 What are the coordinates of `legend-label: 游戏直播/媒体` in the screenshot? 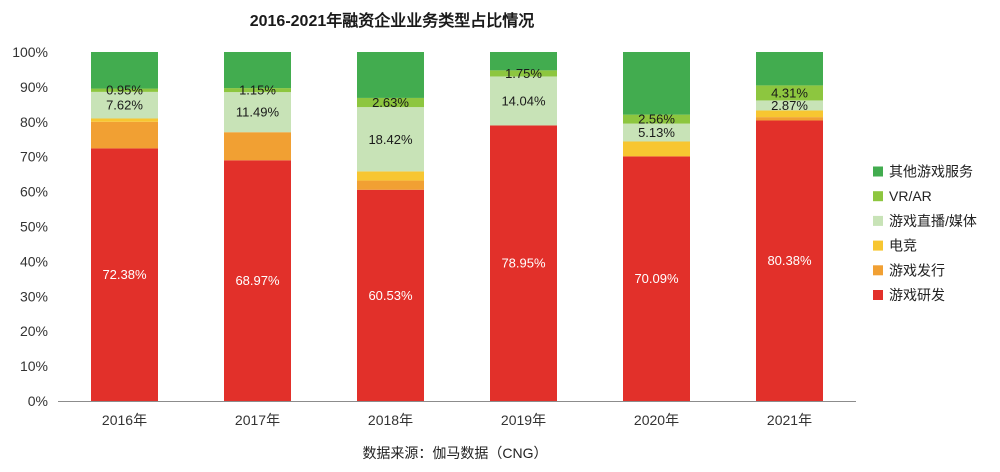 It's located at (933, 221).